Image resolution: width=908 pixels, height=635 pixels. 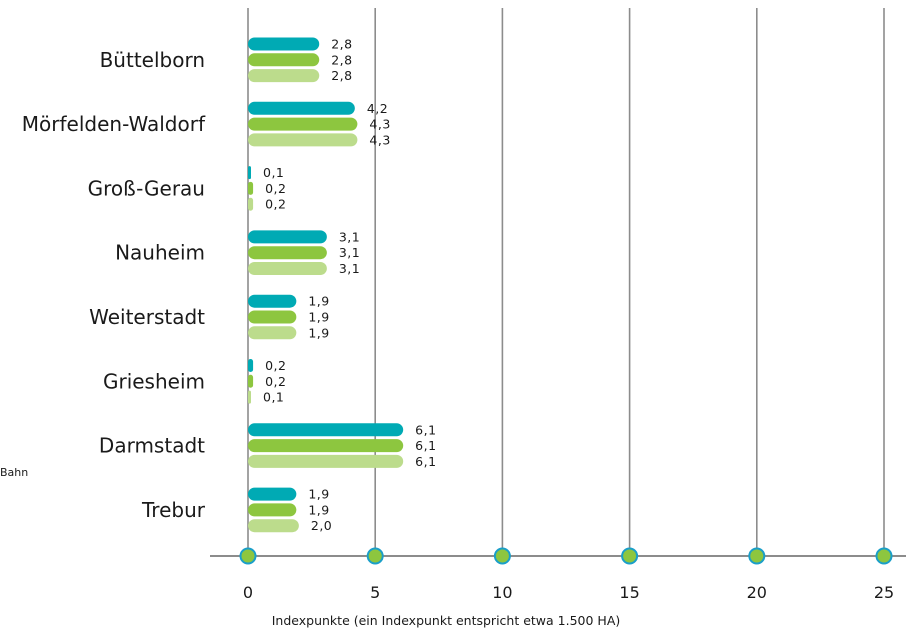 What do you see at coordinates (273, 172) in the screenshot?
I see `value-label-2-0: 0,1` at bounding box center [273, 172].